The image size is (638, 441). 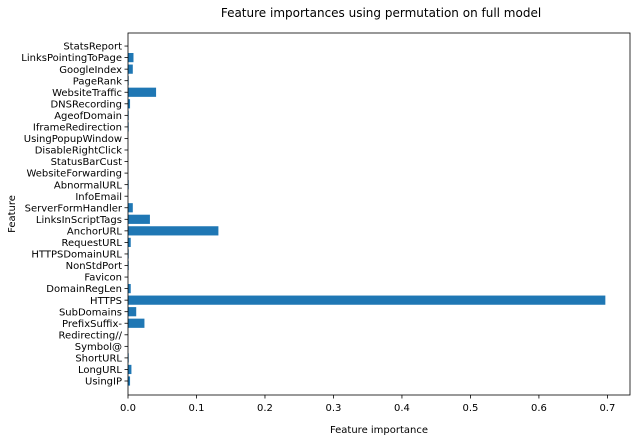 What do you see at coordinates (74, 208) in the screenshot?
I see `y-tick-label-serverformhandler: ServerFormHandler` at bounding box center [74, 208].